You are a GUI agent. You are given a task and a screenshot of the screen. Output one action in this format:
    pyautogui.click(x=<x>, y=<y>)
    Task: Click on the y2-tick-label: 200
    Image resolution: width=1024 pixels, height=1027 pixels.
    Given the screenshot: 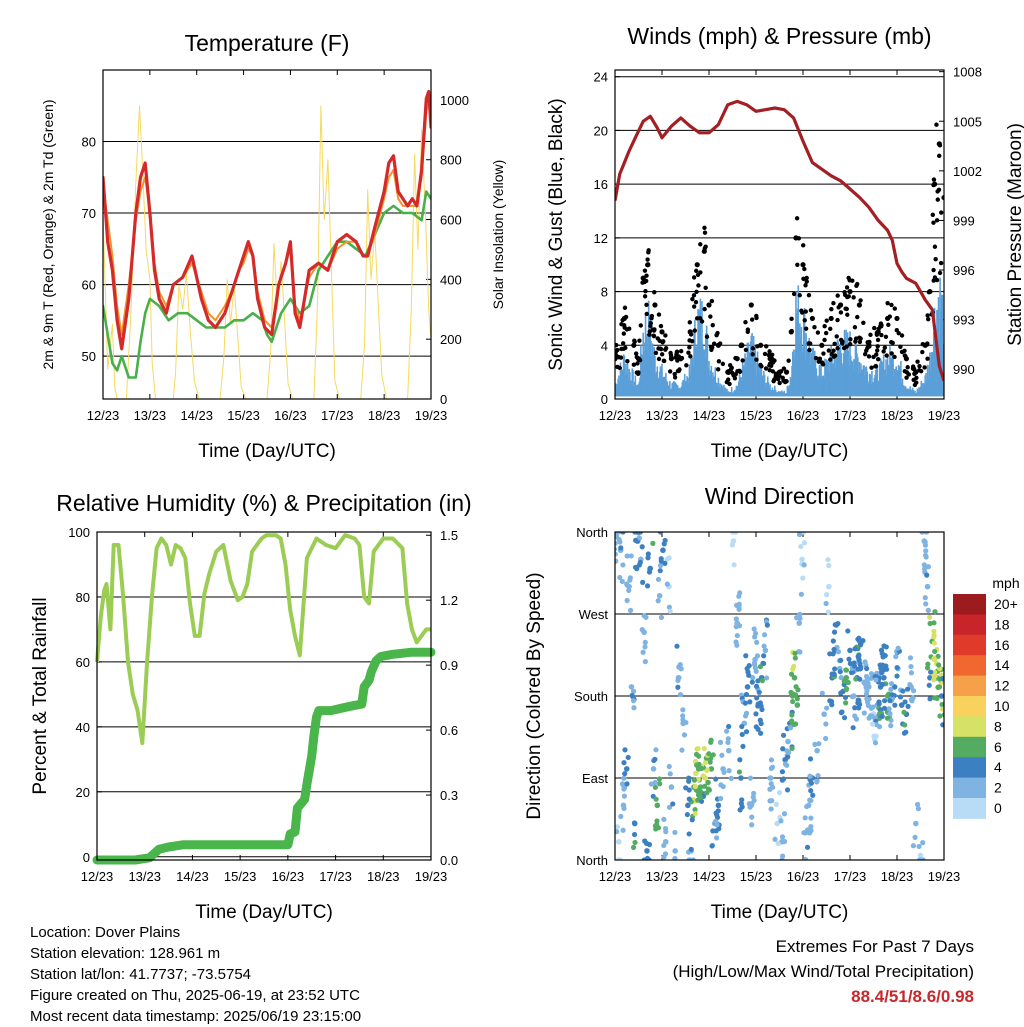 What is the action you would take?
    pyautogui.click(x=451, y=339)
    